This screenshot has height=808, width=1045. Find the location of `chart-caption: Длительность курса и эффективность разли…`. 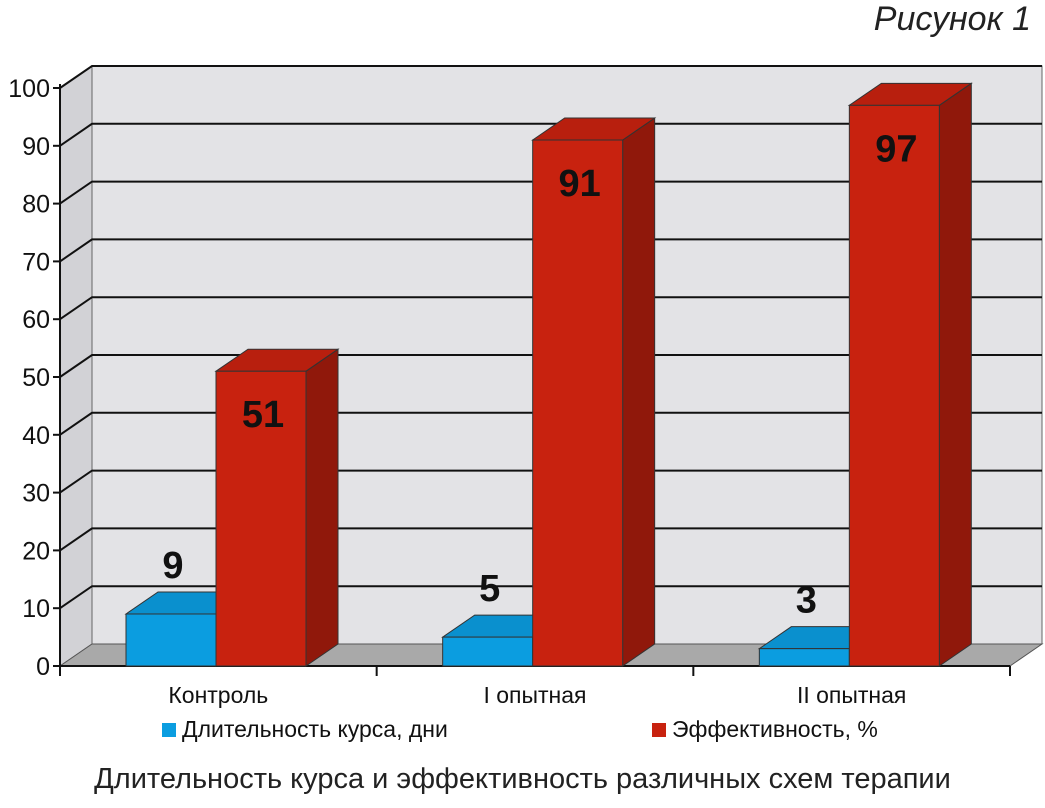

chart-caption: Длительность курса и эффективность разли… is located at coordinates (522, 779).